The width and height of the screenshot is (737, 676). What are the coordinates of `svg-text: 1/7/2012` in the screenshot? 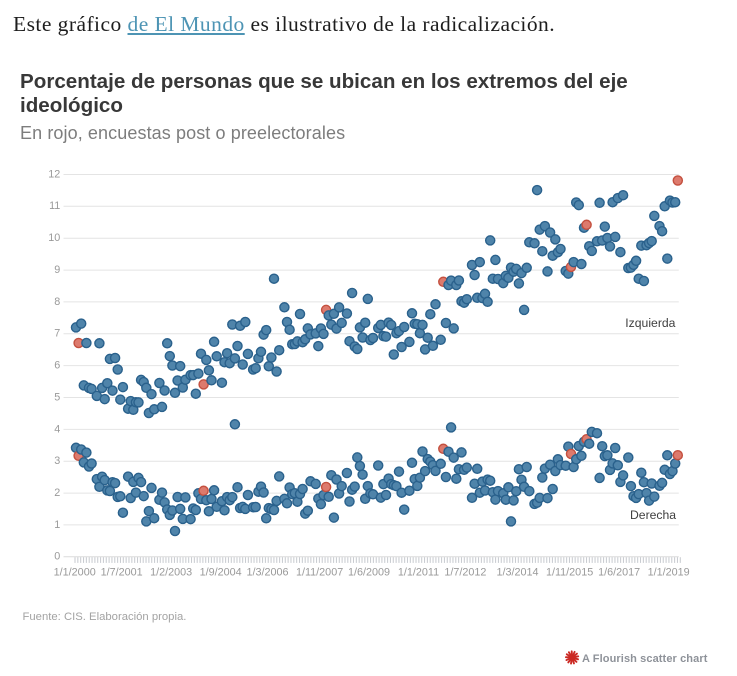 It's located at (465, 572).